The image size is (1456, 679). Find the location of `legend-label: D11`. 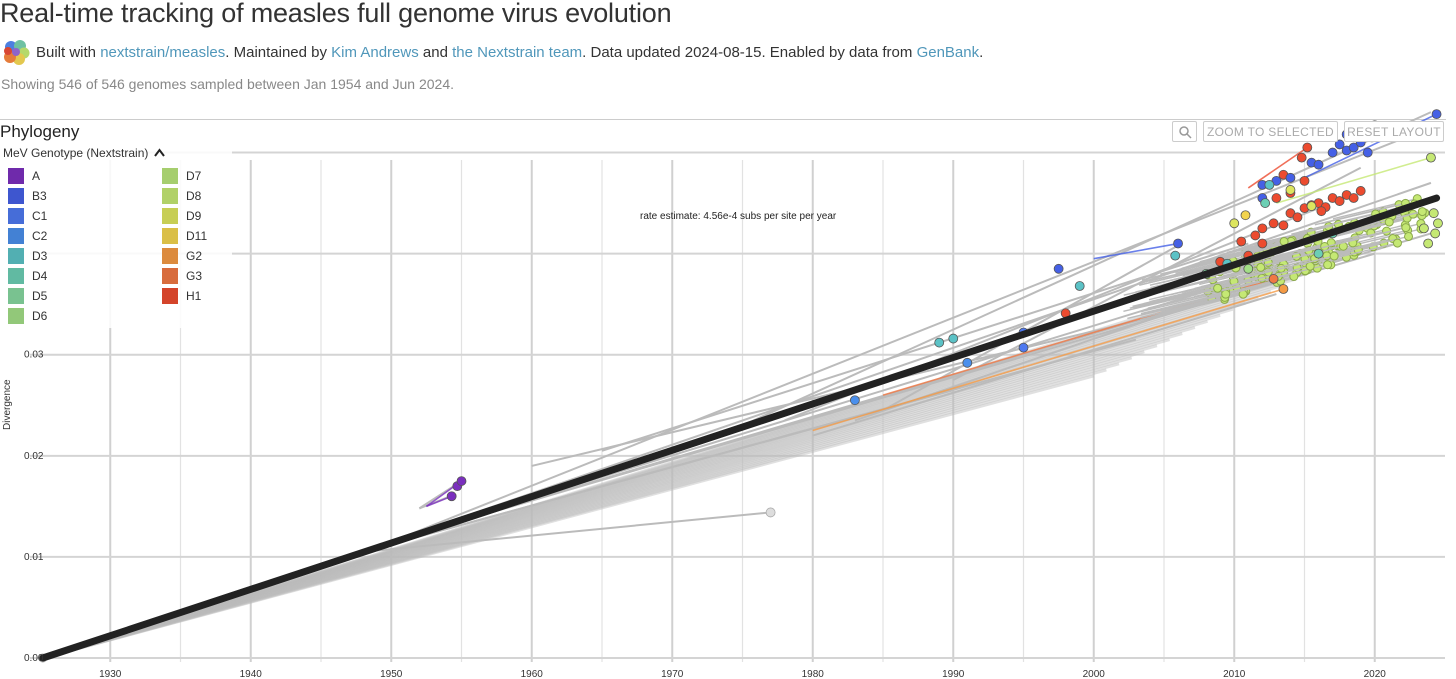

legend-label: D11 is located at coordinates (197, 236).